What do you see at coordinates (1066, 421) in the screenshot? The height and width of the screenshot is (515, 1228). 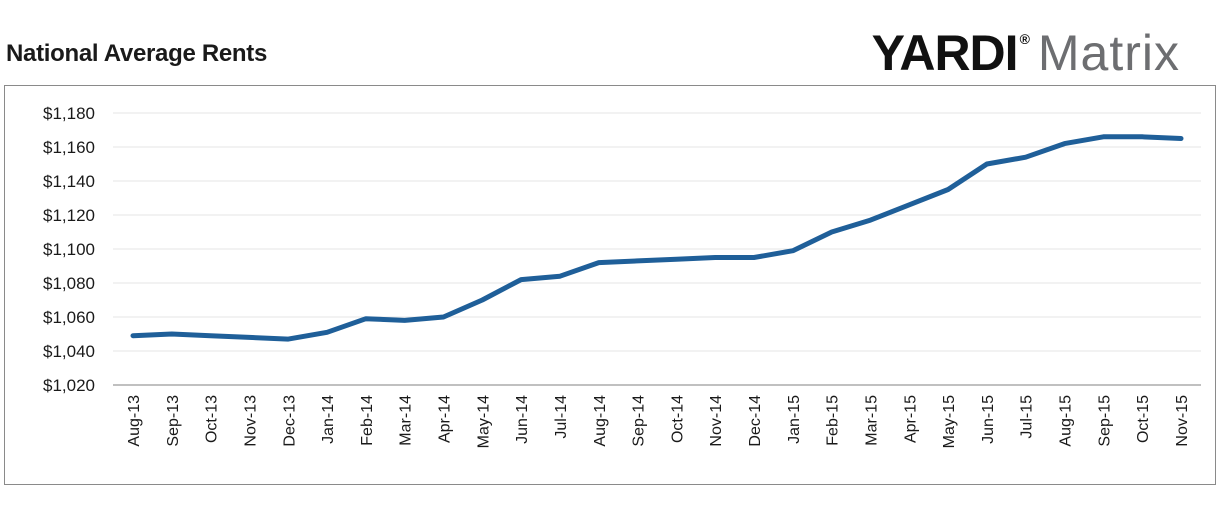 I see `x-tick-label: Aug-15` at bounding box center [1066, 421].